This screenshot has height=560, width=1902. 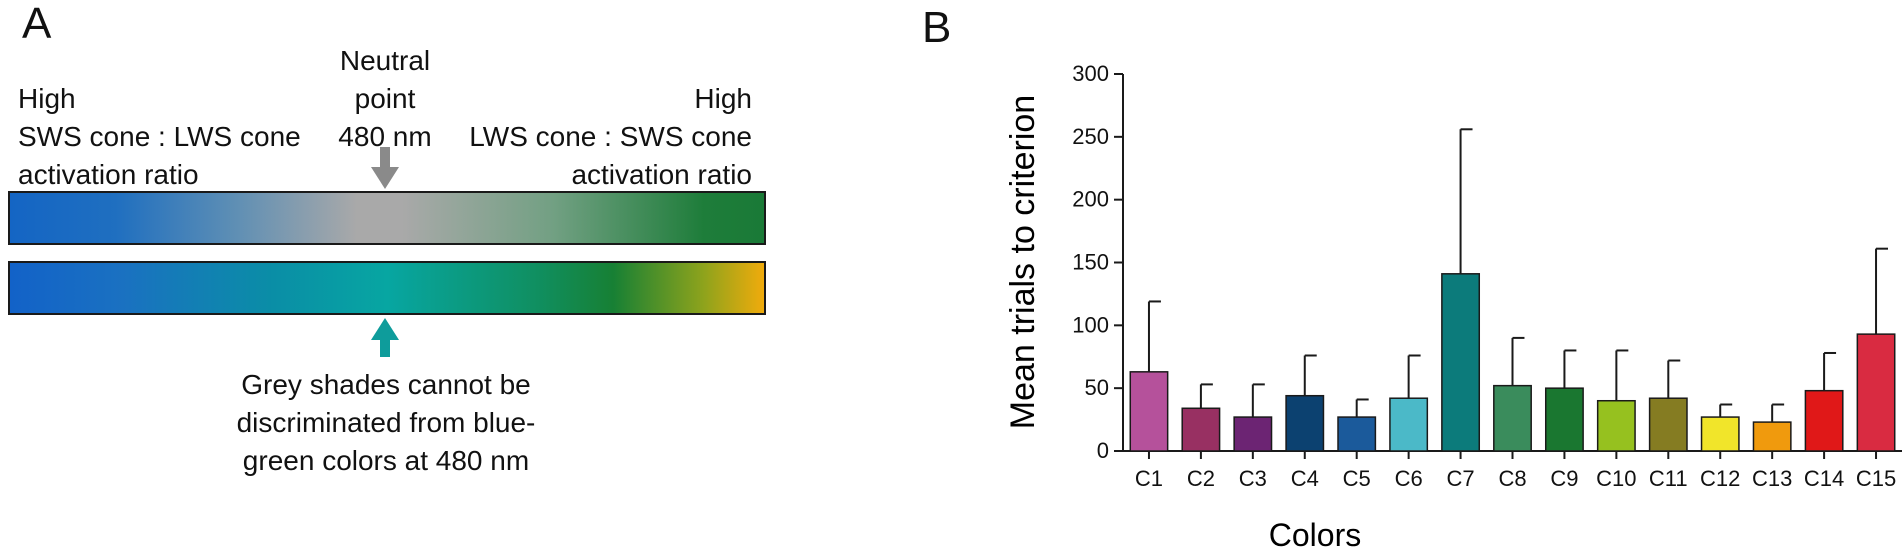 I want to click on x-tick-label-C6: C6, so click(x=1409, y=478).